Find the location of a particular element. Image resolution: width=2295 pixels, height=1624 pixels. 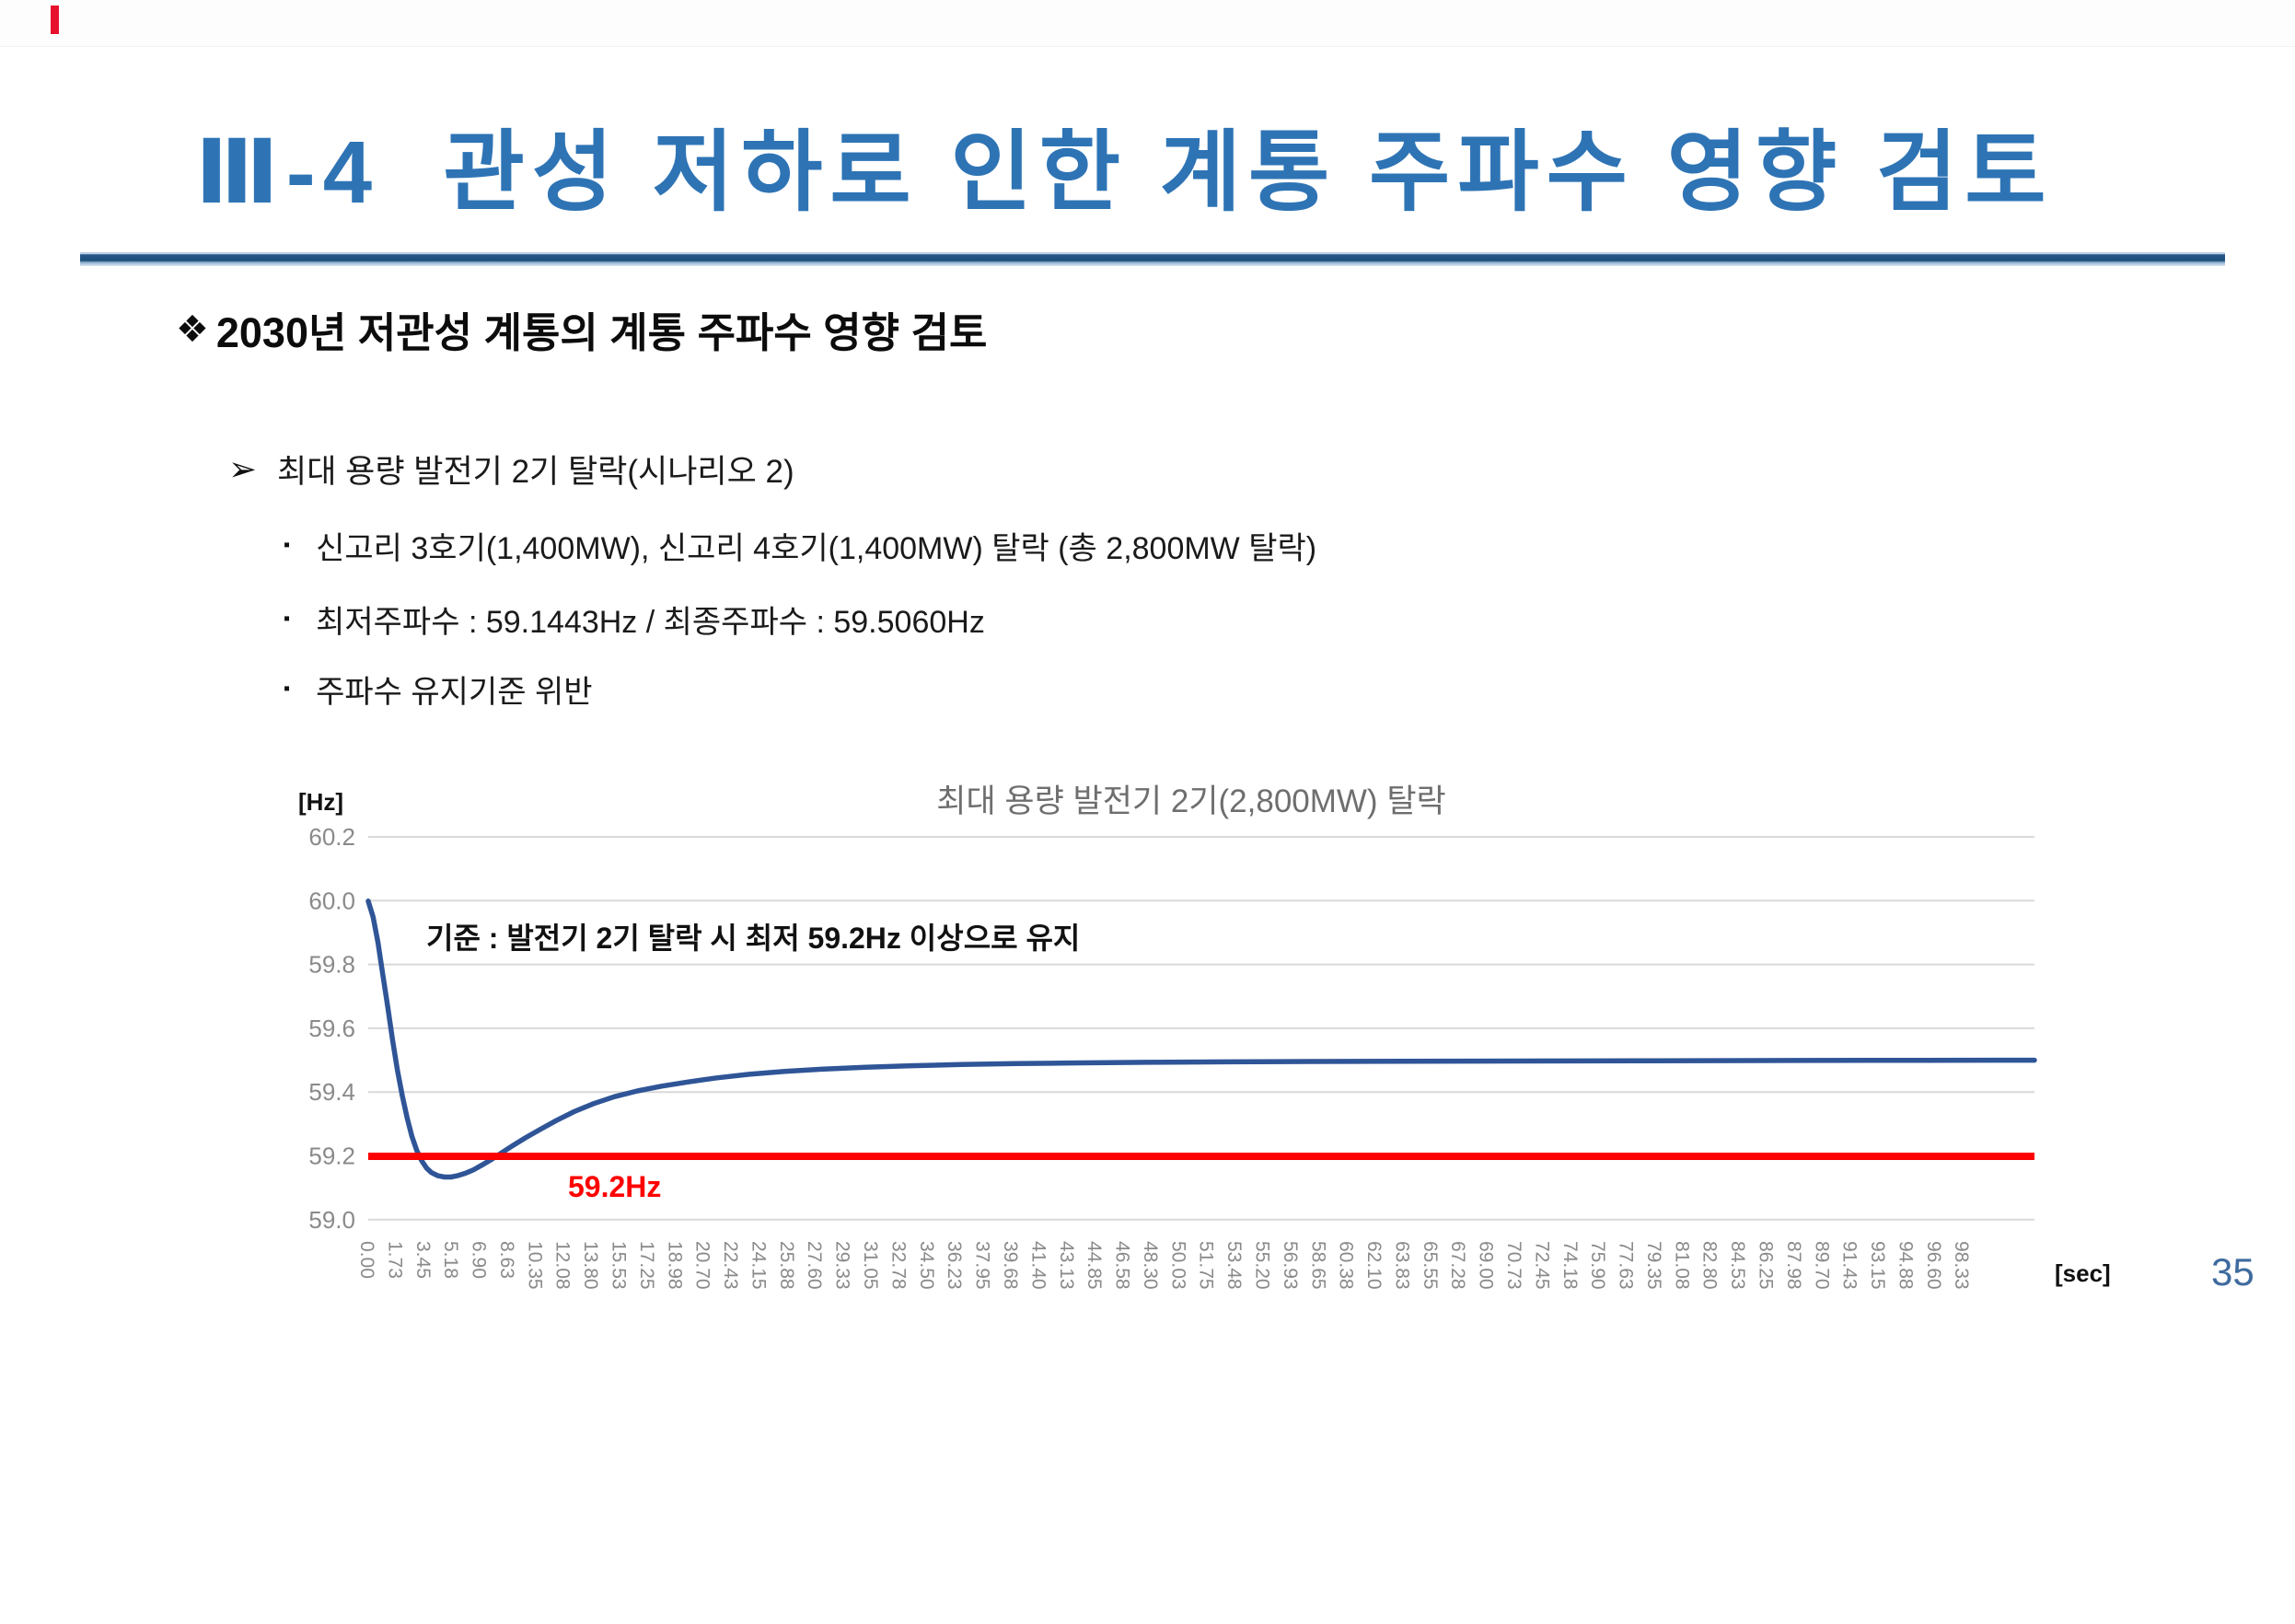

detail-text: 주파수 유지기준 위반 is located at coordinates (454, 692).